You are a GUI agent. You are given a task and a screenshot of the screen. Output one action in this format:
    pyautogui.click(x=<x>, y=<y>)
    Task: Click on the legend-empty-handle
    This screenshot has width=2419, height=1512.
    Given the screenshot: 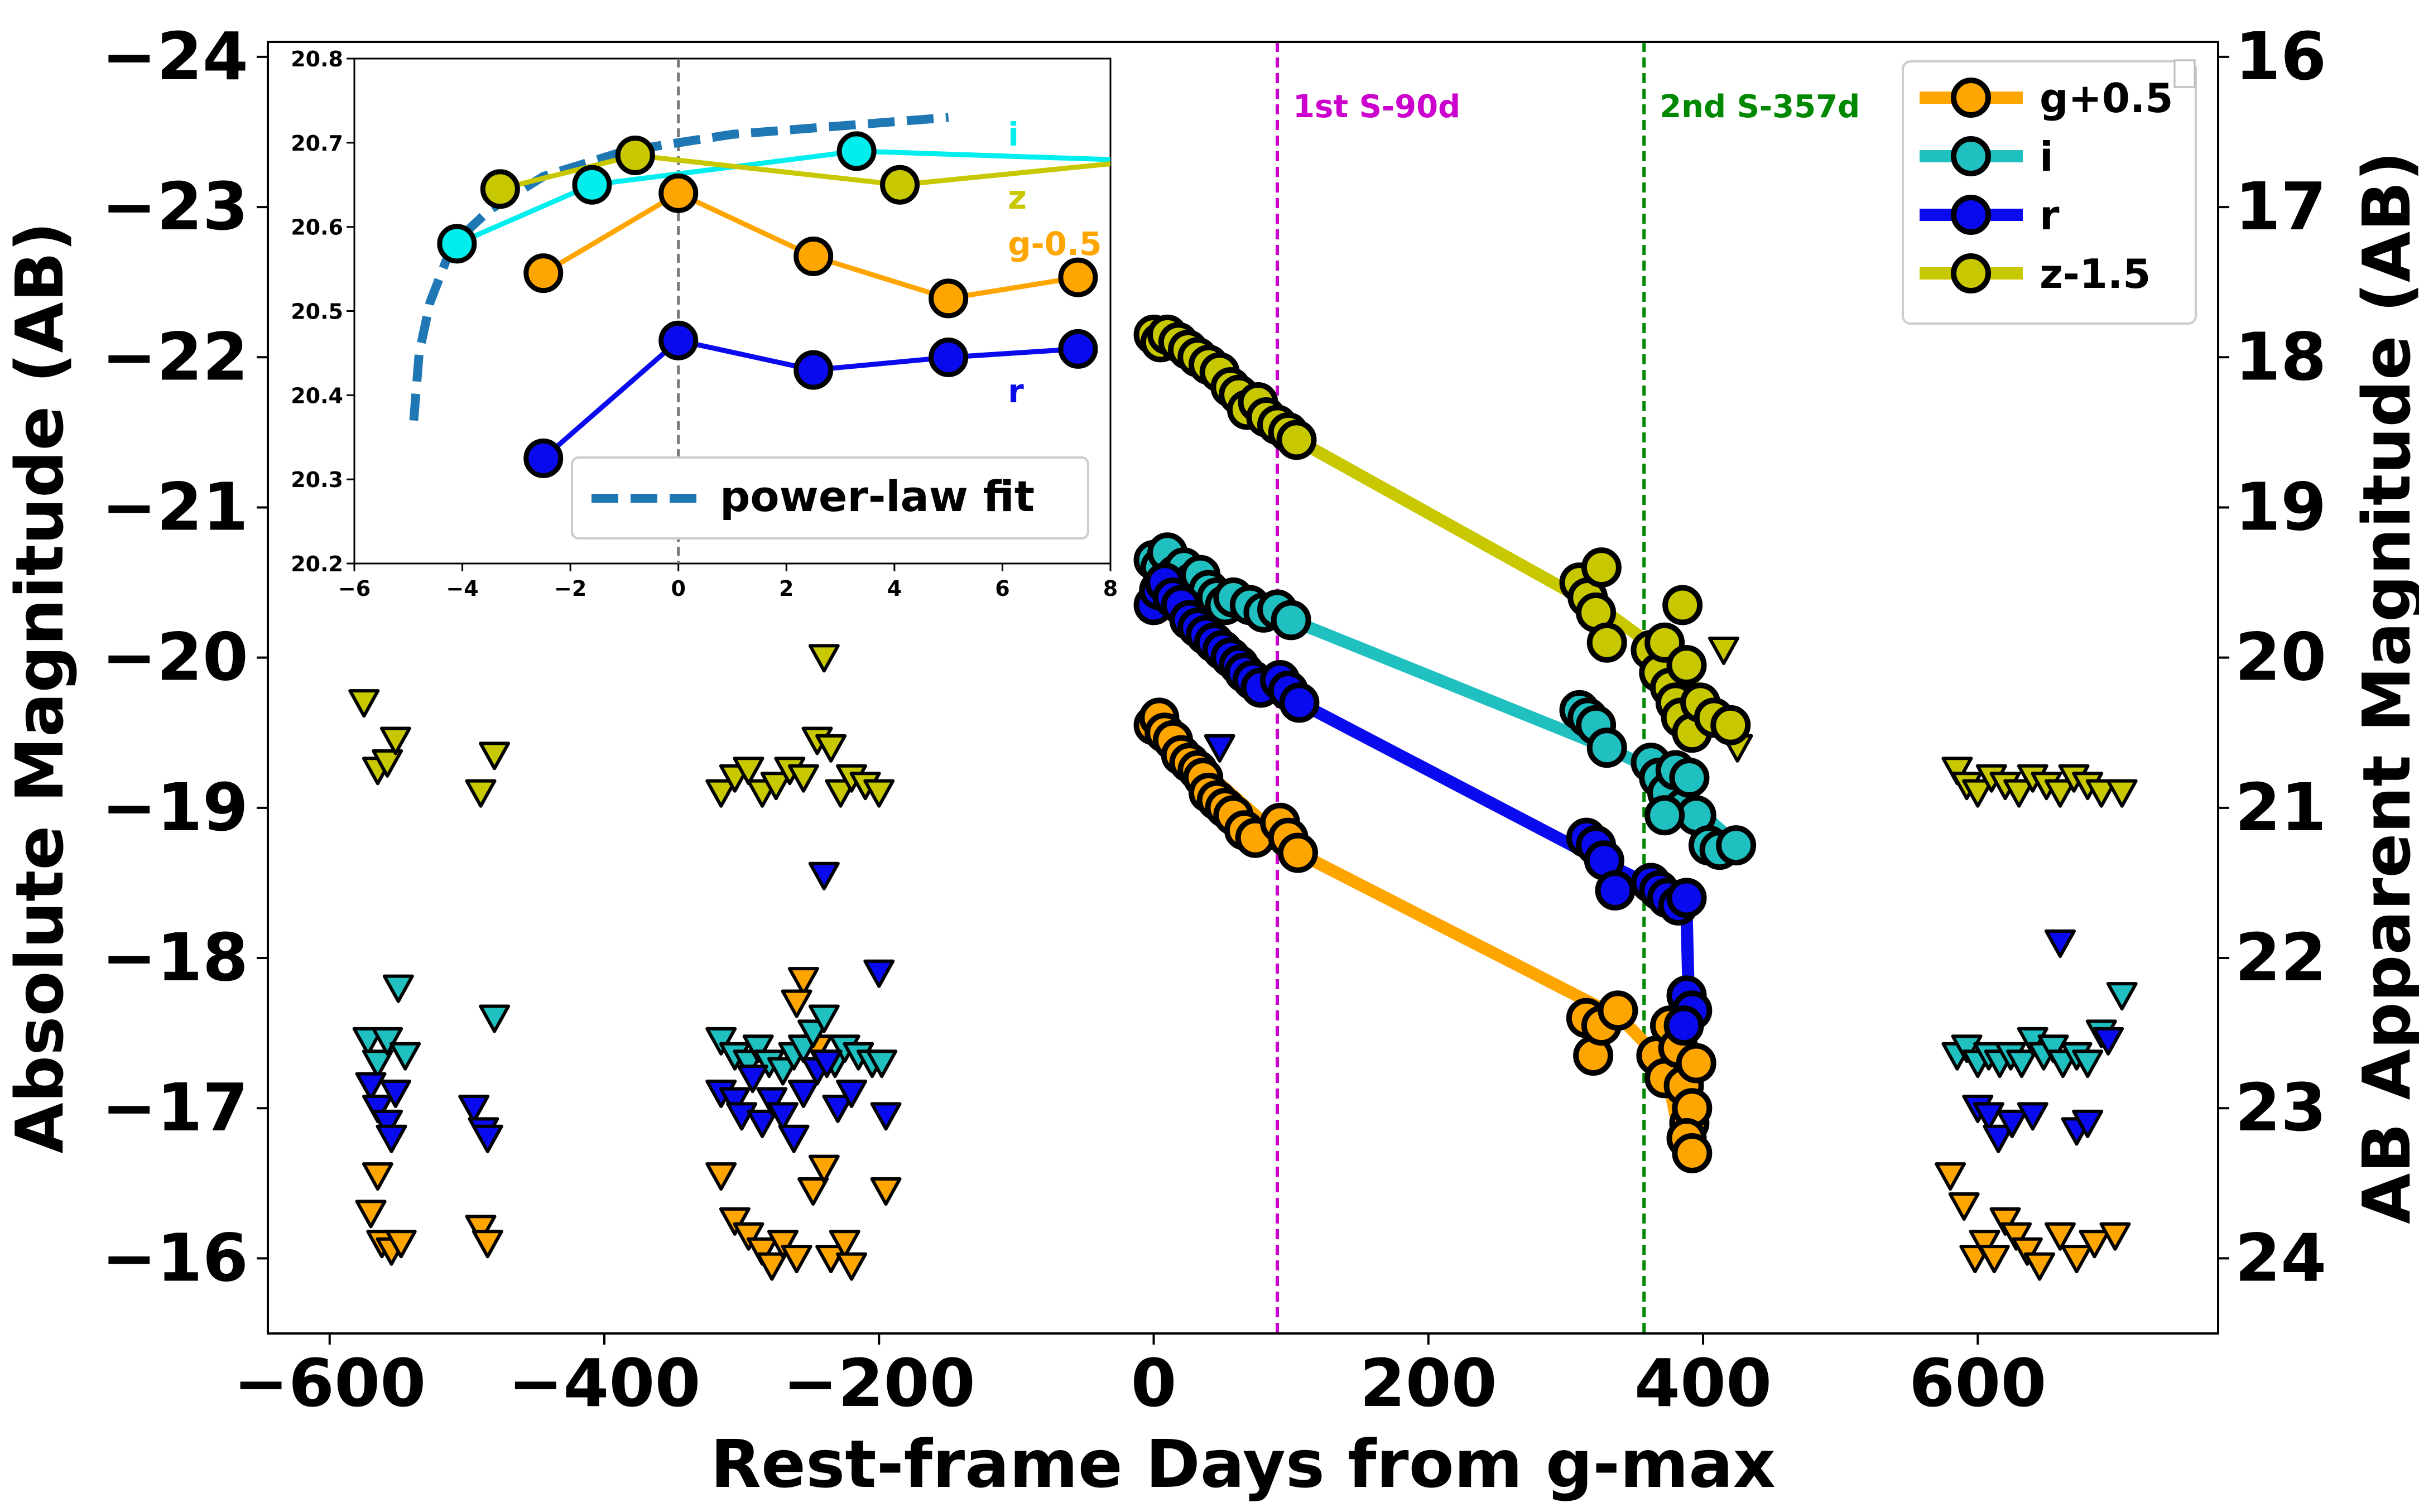 What is the action you would take?
    pyautogui.click(x=2184, y=73)
    